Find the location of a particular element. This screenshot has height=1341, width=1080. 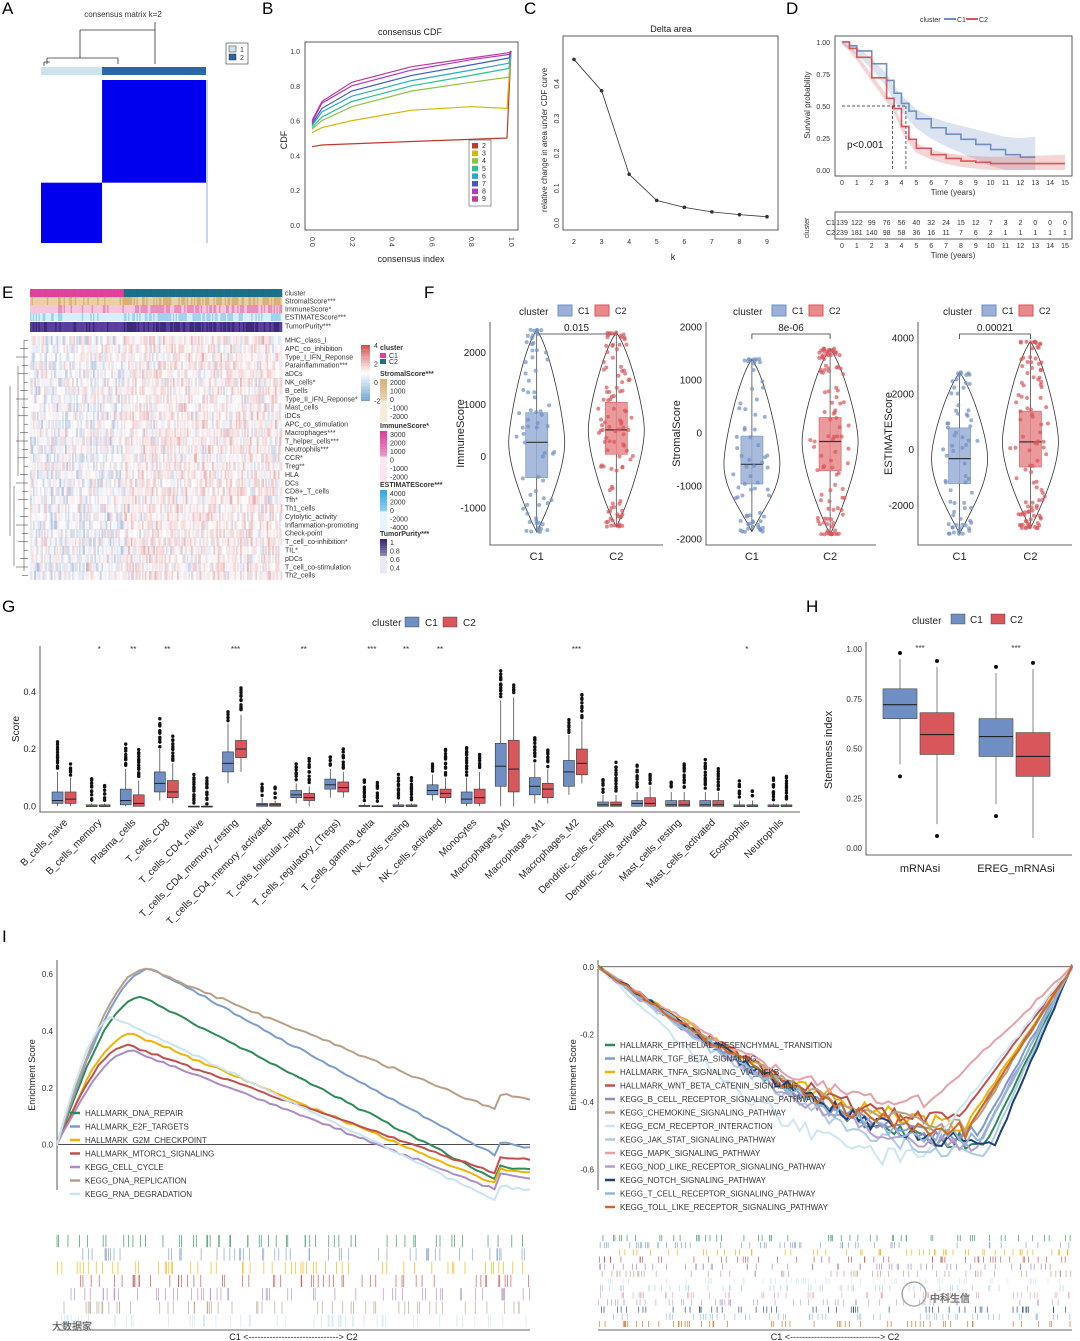

x-tick-label: 11 is located at coordinates (1005, 183).